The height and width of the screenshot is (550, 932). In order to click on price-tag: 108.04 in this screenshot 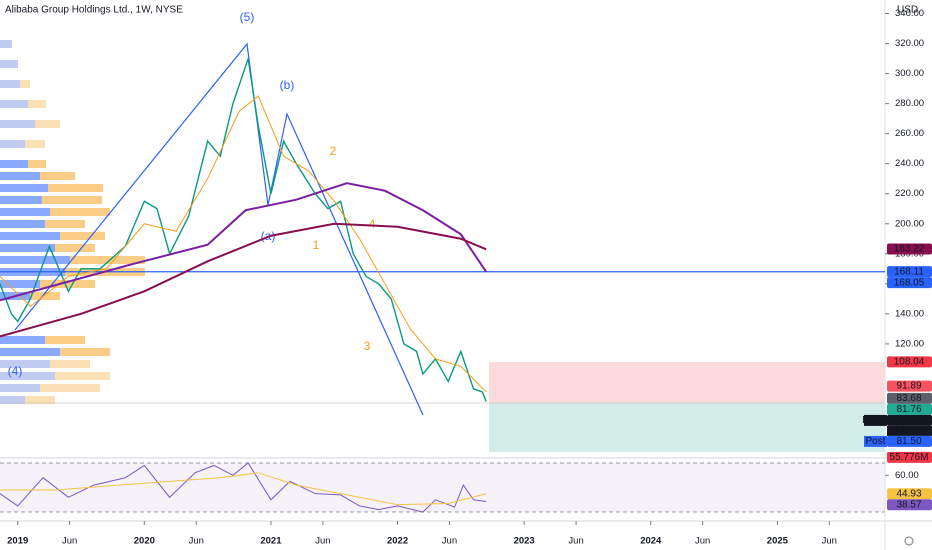, I will do `click(909, 361)`.